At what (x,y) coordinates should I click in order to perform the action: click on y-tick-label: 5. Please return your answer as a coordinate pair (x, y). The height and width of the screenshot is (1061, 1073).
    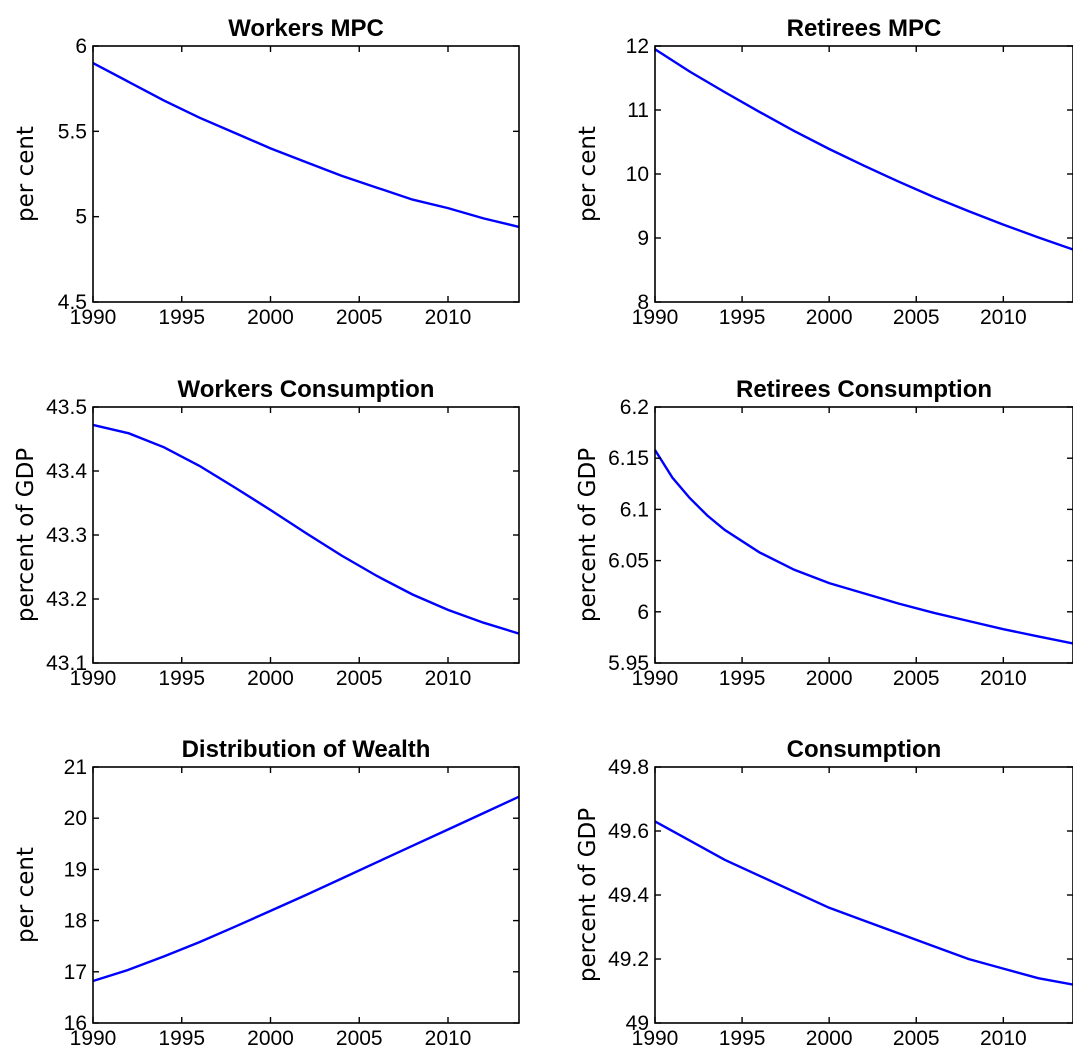
    Looking at the image, I should click on (81, 217).